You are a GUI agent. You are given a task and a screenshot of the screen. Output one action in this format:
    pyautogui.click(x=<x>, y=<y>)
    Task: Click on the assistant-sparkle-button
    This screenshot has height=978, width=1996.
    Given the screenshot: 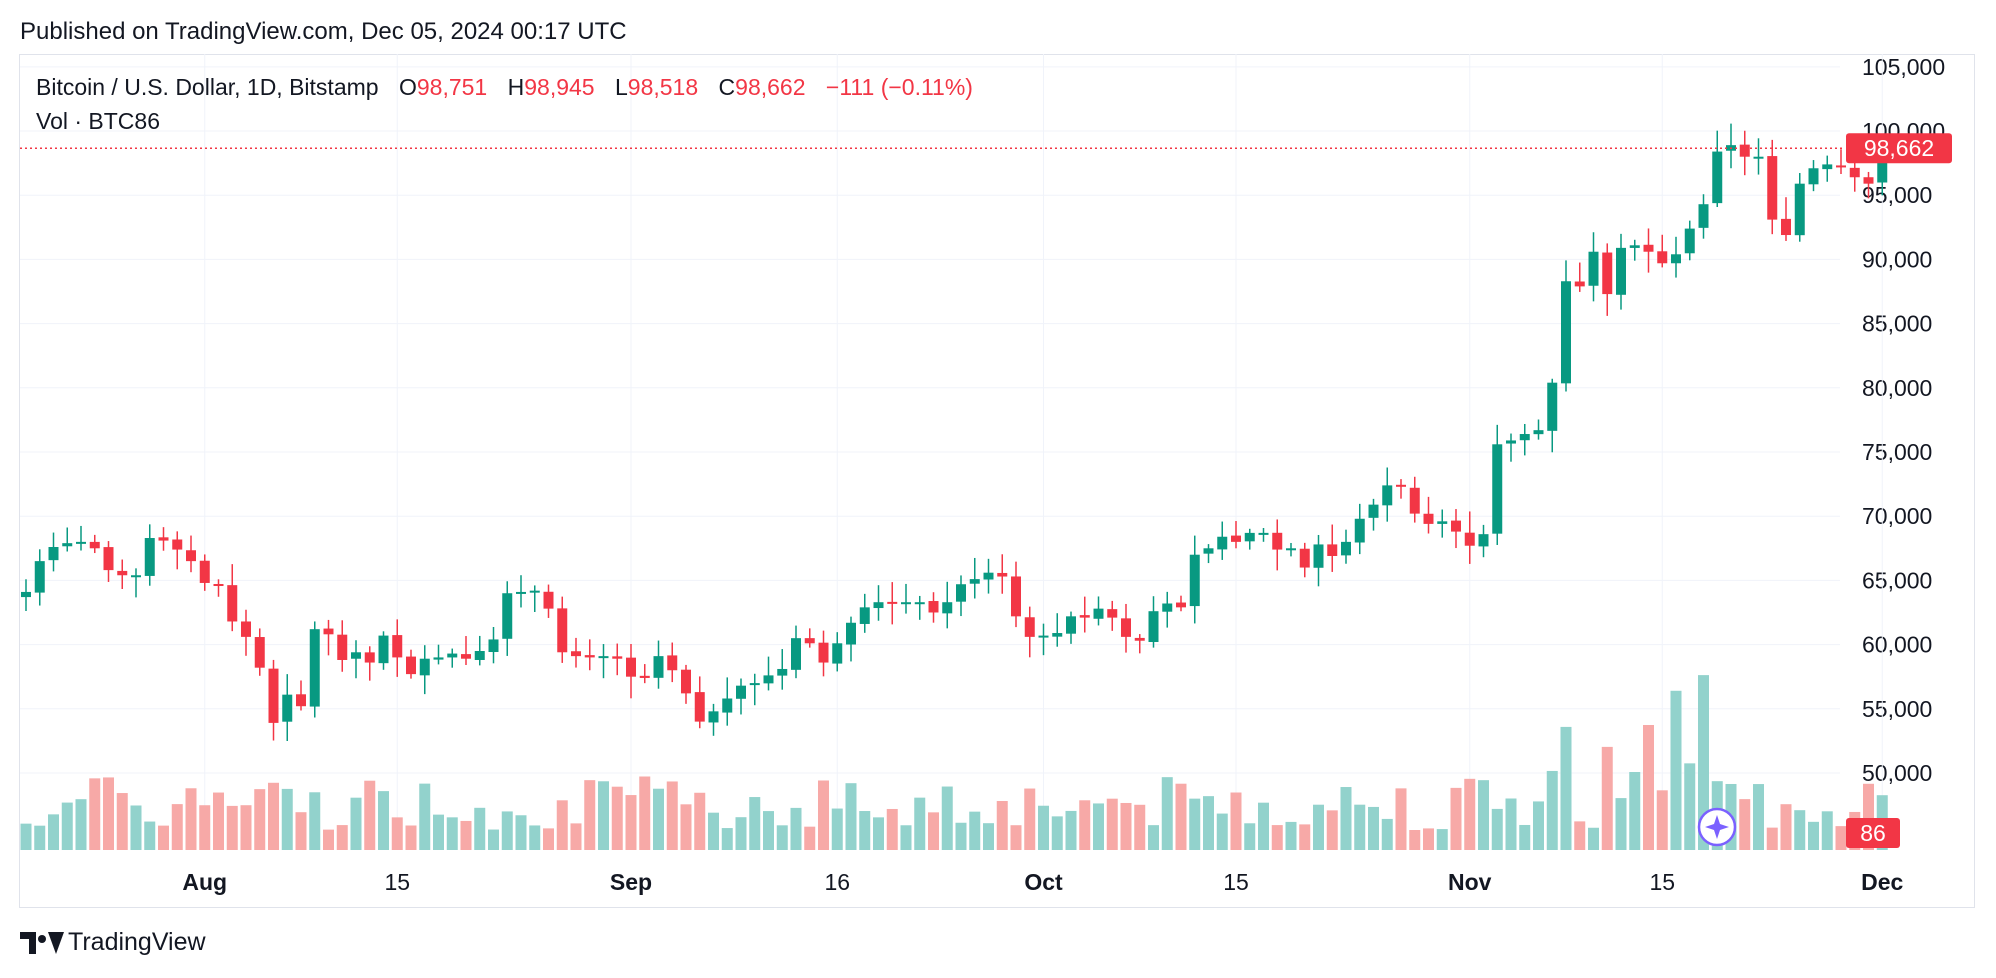 What is the action you would take?
    pyautogui.click(x=1717, y=827)
    